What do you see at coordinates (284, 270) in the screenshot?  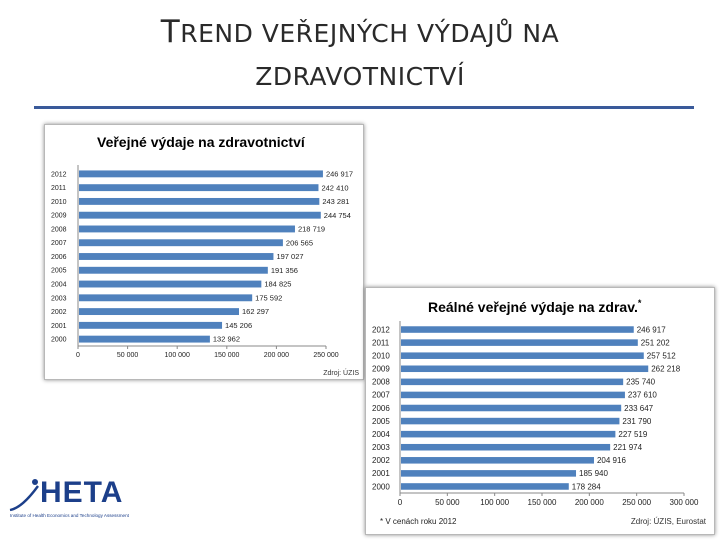 I see `data-label: 191 356` at bounding box center [284, 270].